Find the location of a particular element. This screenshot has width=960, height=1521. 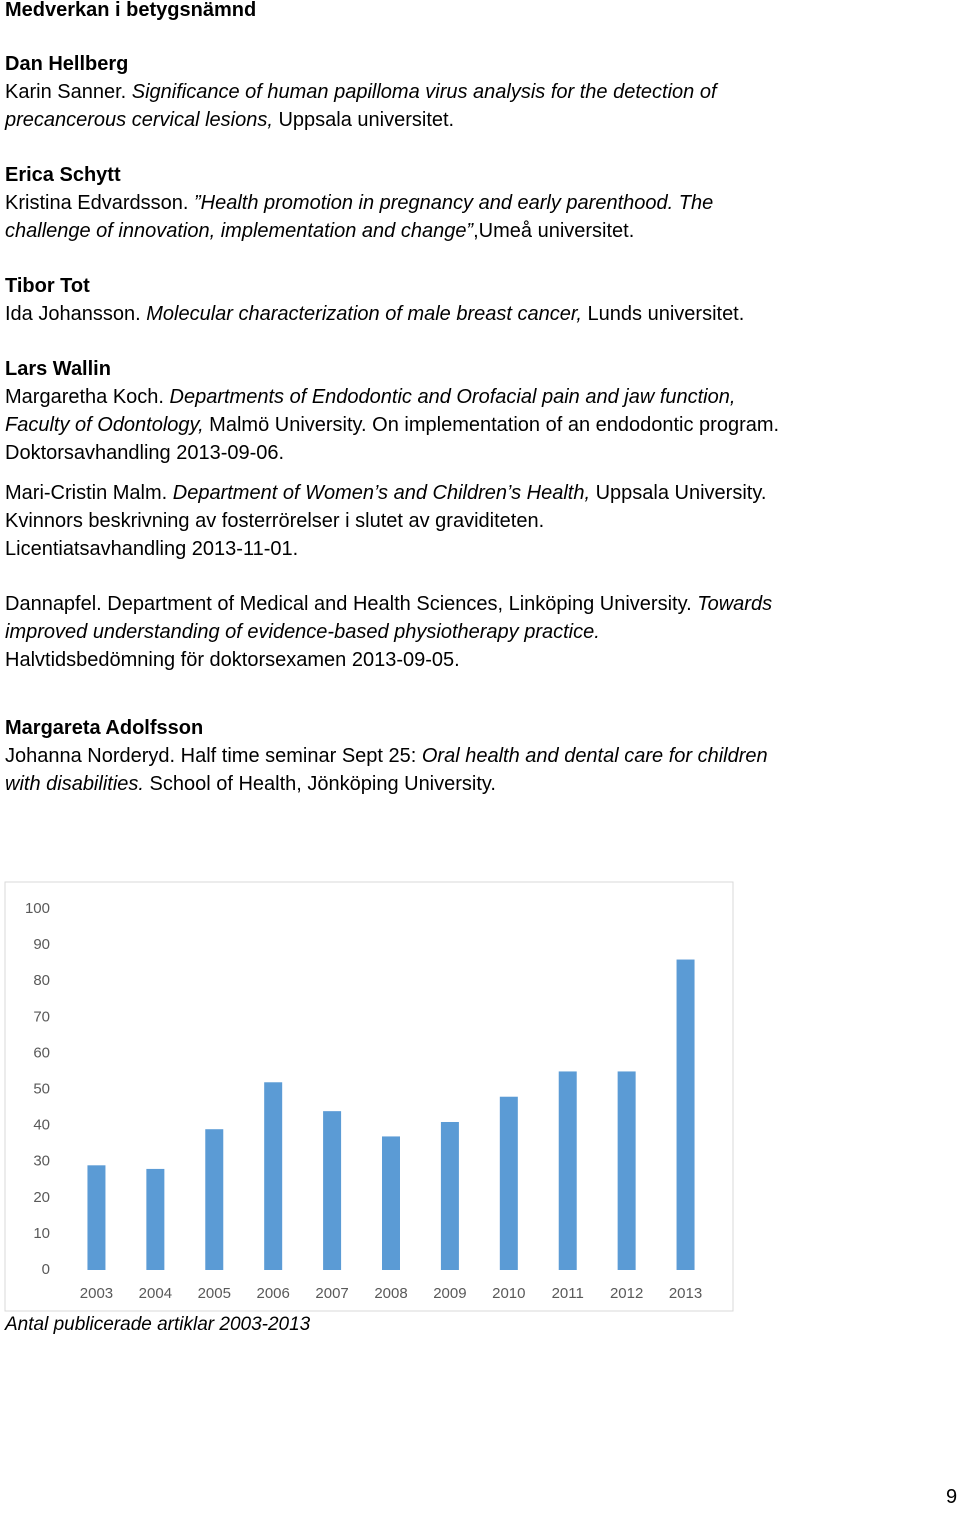

text-line: Doktorsavhandling 2013-09-06. is located at coordinates (144, 453).